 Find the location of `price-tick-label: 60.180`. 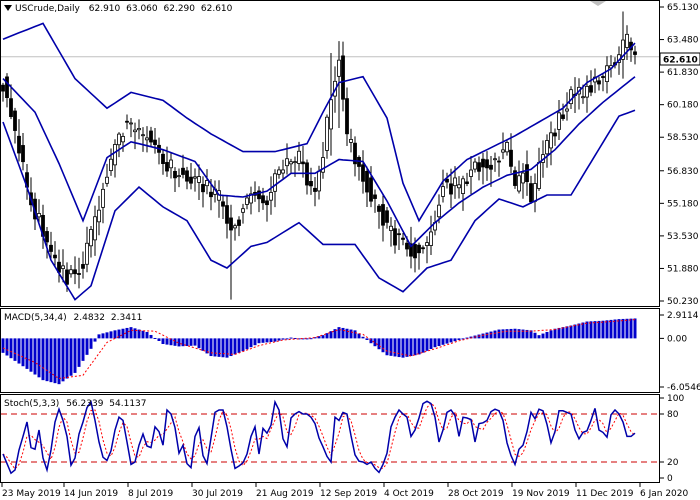

price-tick-label: 60.180 is located at coordinates (683, 106).